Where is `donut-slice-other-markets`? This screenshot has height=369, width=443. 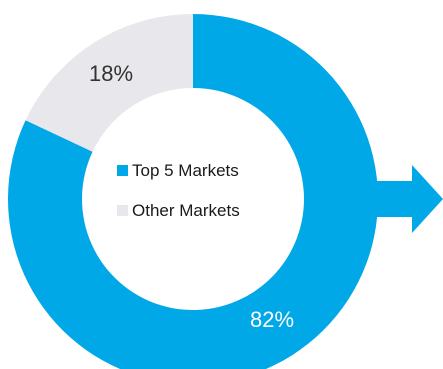
donut-slice-other-markets is located at coordinates (109, 82).